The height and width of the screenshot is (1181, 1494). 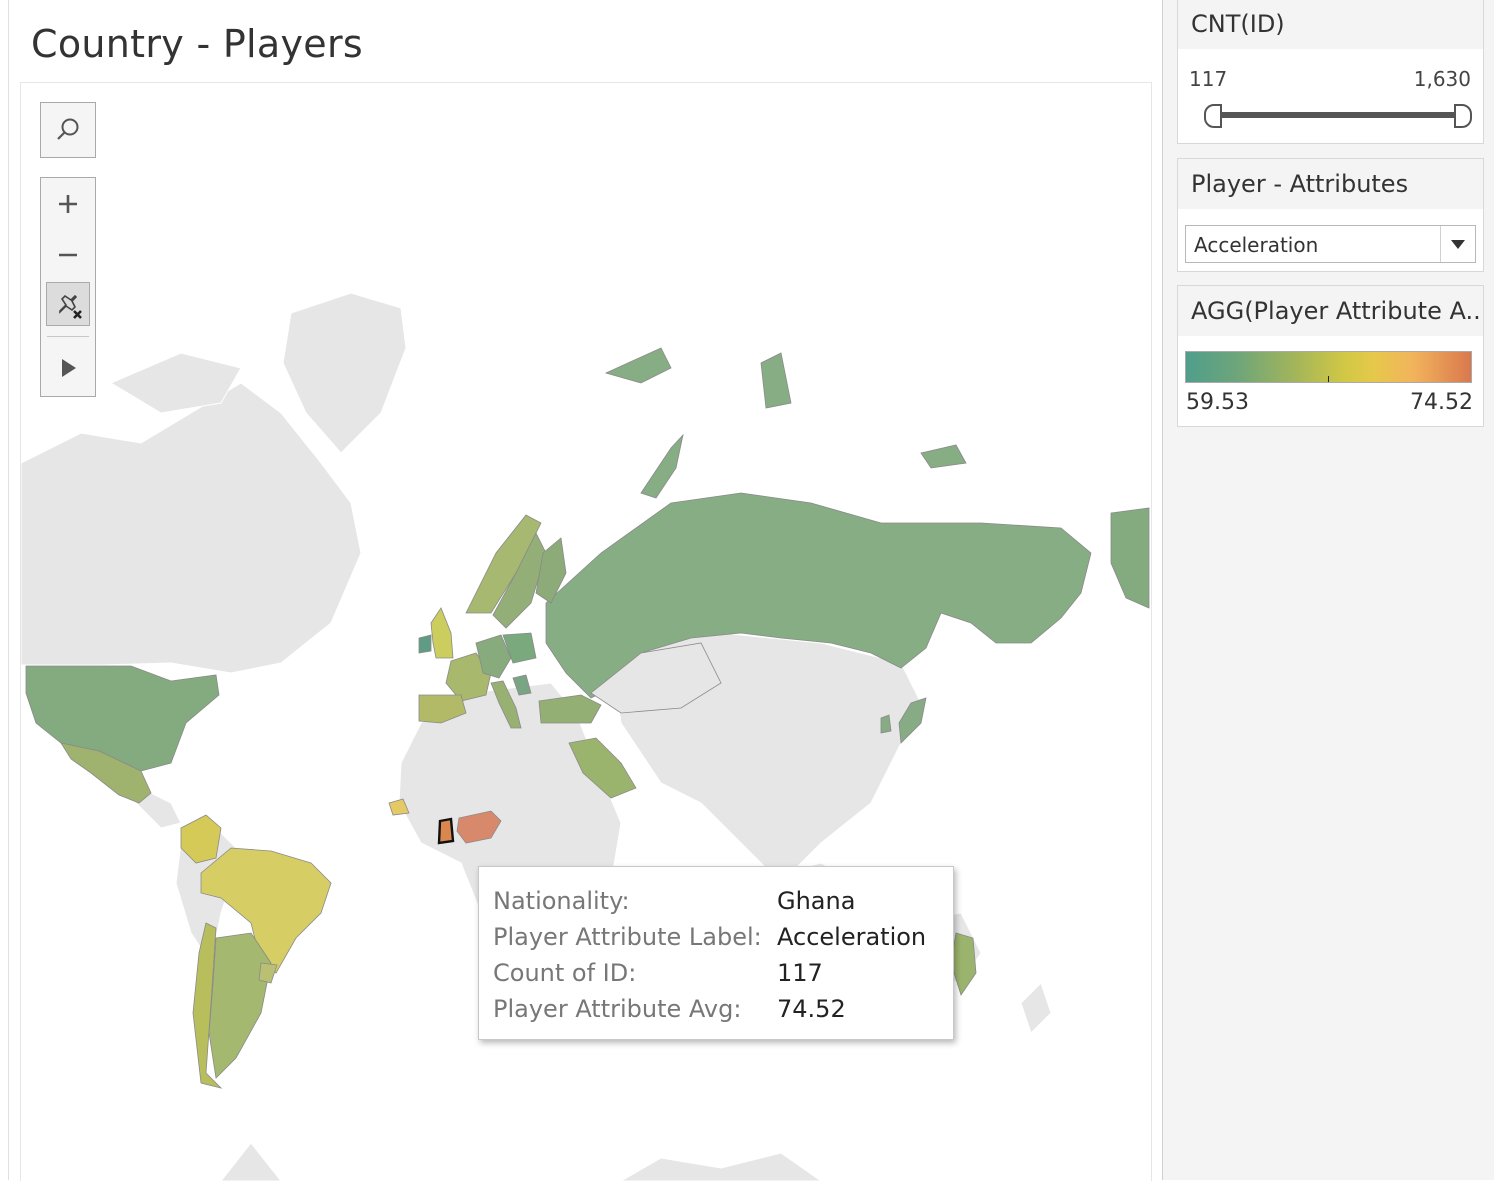 What do you see at coordinates (1330, 184) in the screenshot?
I see `player-attributes-filter-title: Player - Attributes` at bounding box center [1330, 184].